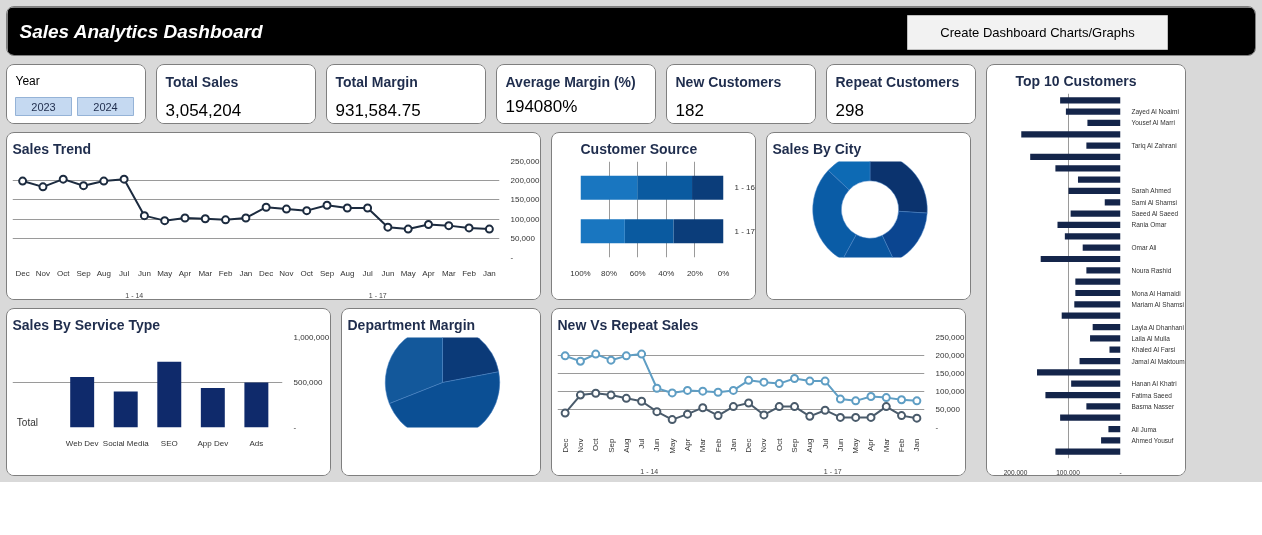  What do you see at coordinates (286, 273) in the screenshot?
I see `x-tick-label: Nov` at bounding box center [286, 273].